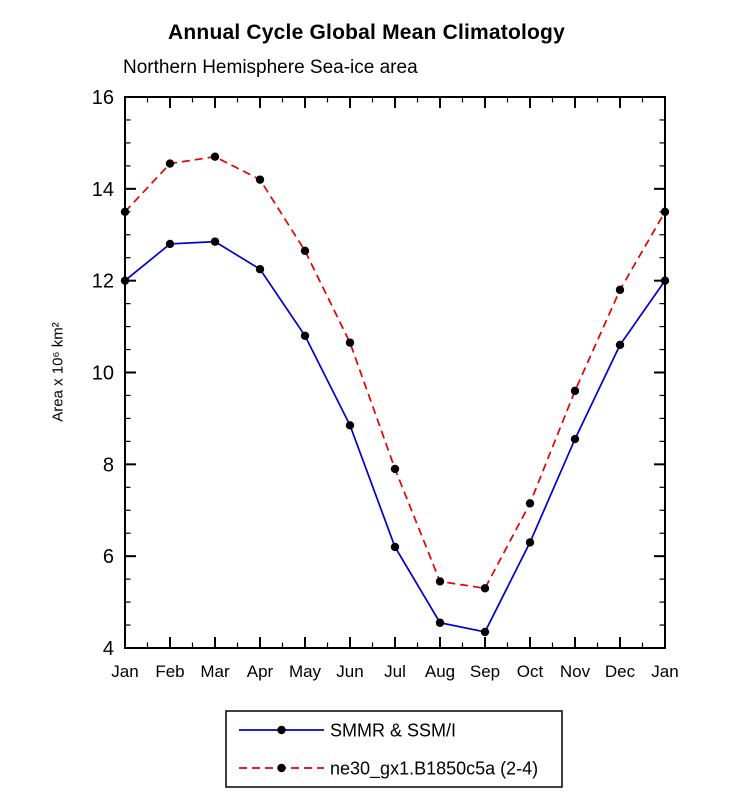 The image size is (733, 806). What do you see at coordinates (260, 671) in the screenshot?
I see `x-tick-label: Apr` at bounding box center [260, 671].